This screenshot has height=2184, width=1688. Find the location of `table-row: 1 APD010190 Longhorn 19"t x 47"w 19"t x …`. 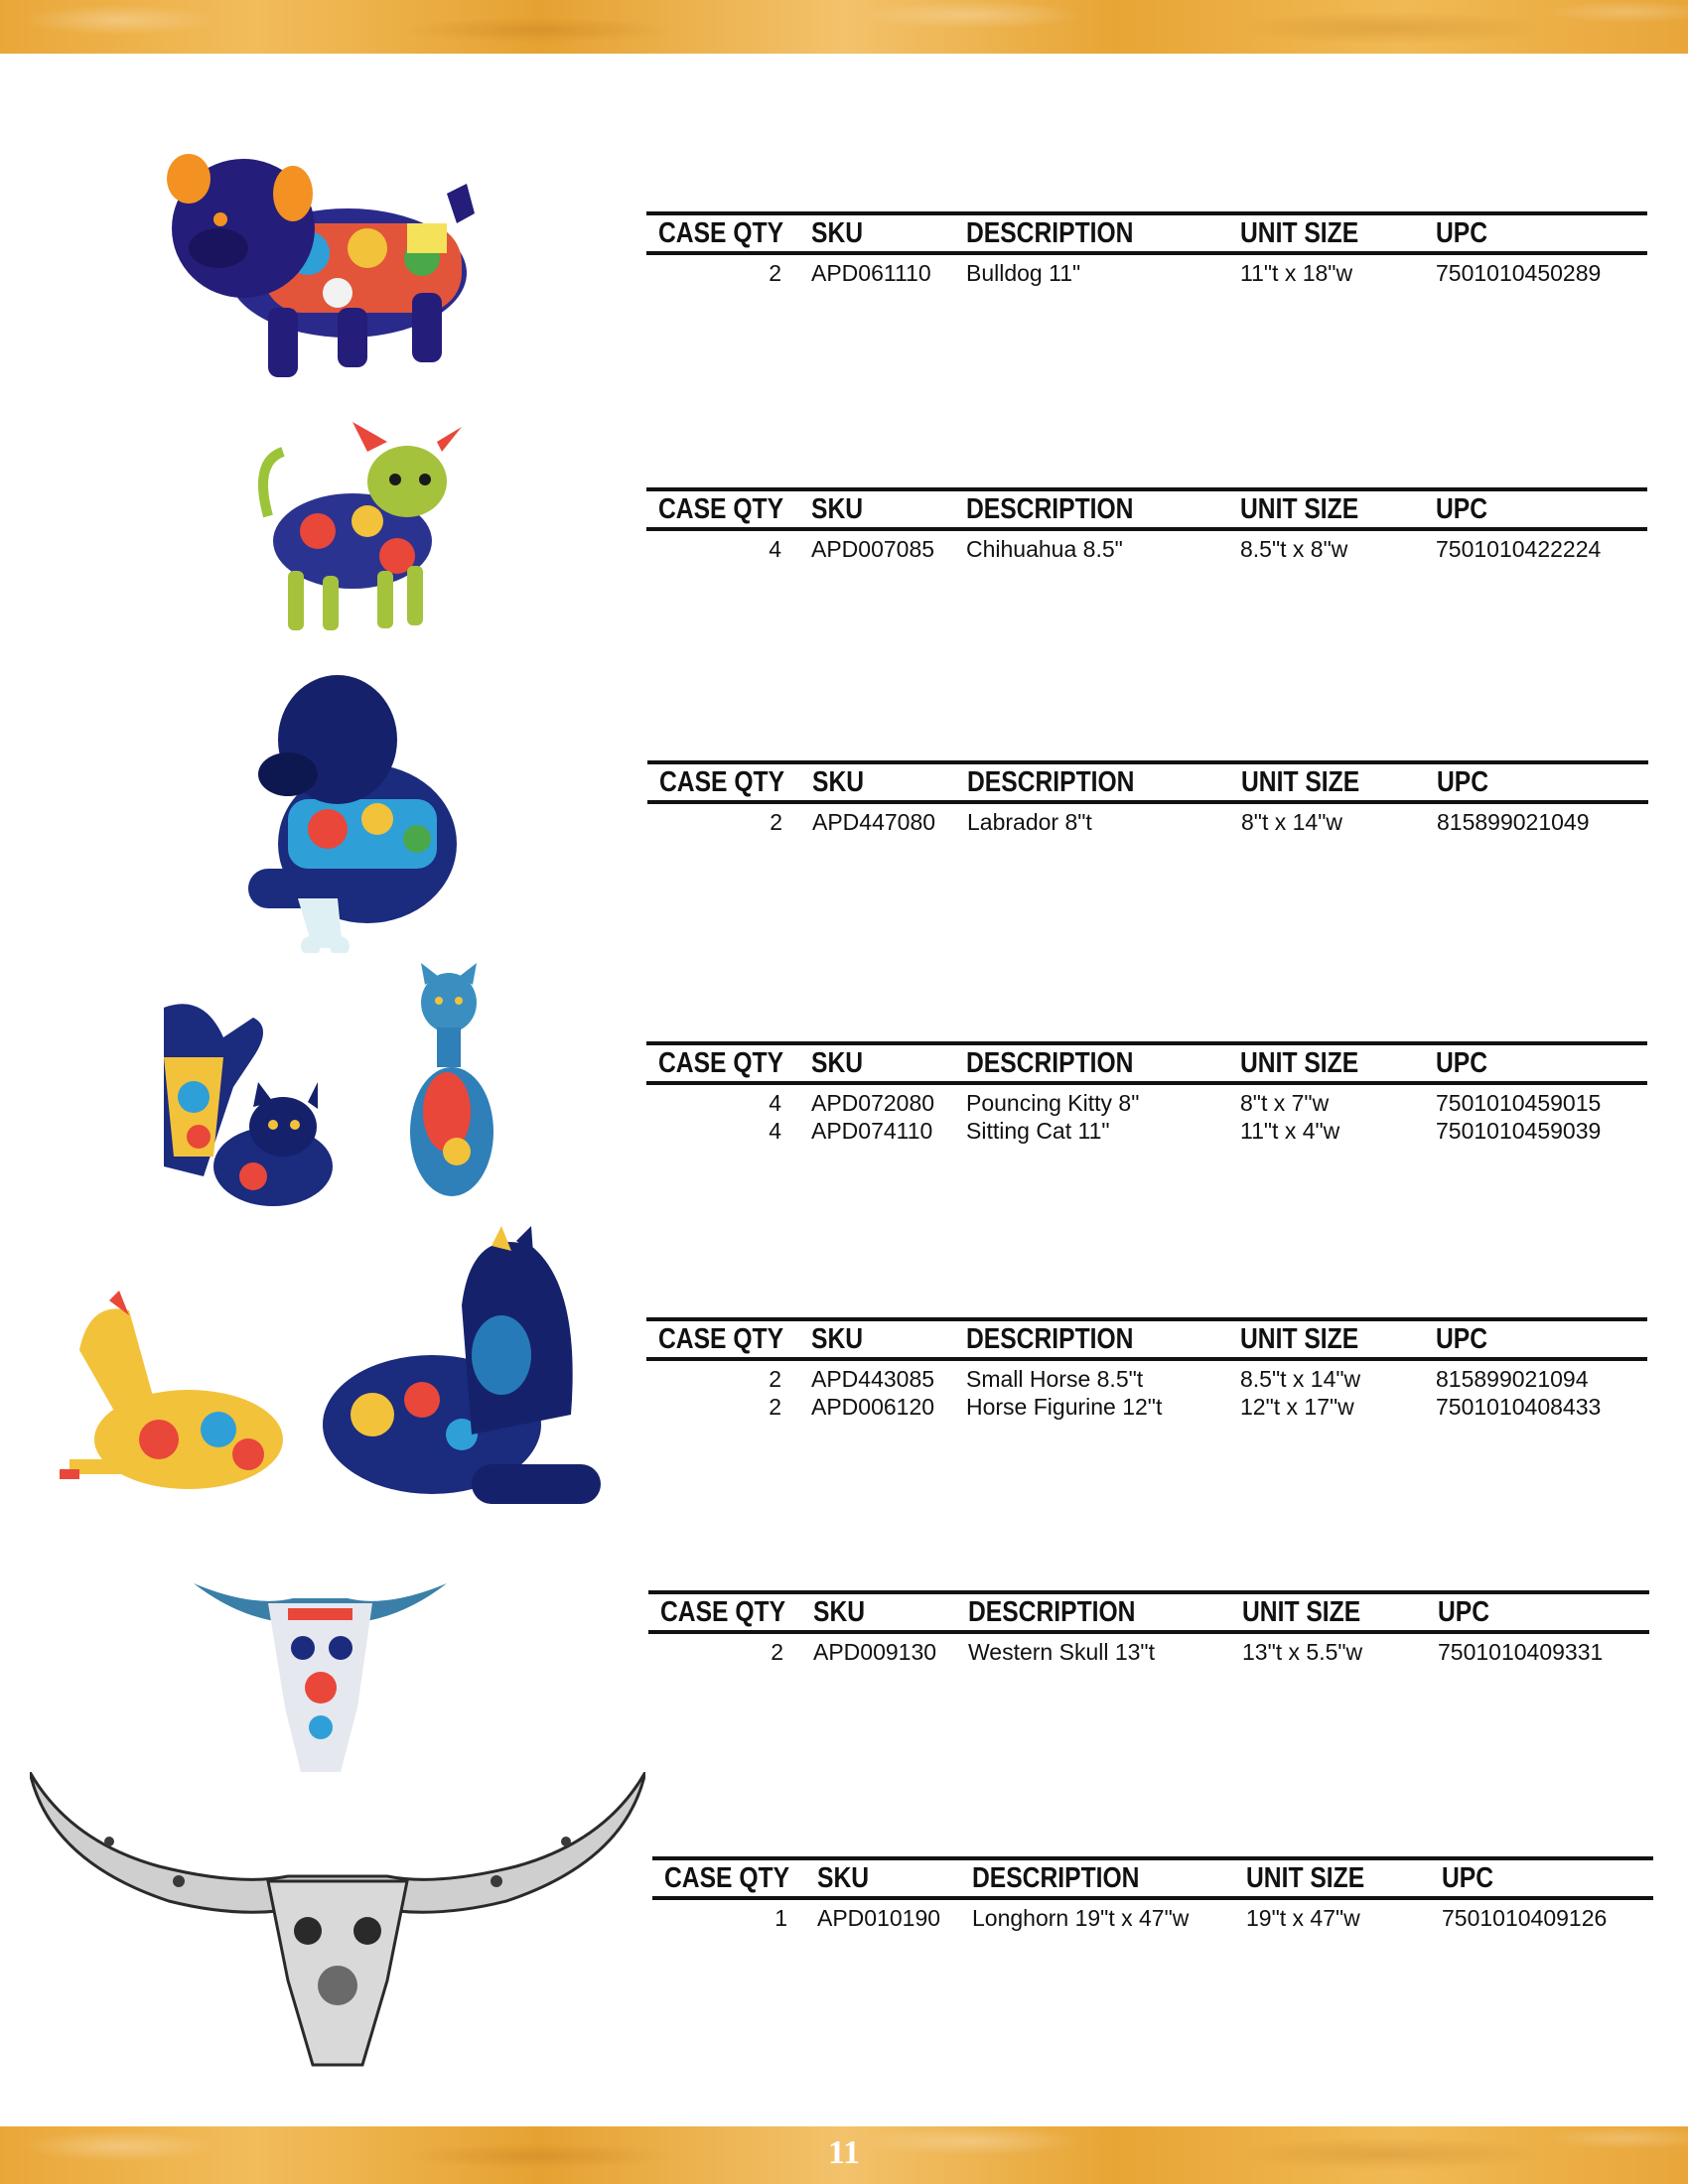

table-row: 1 APD010190 Longhorn 19"t x 47"w 19"t x … is located at coordinates (1152, 1918).